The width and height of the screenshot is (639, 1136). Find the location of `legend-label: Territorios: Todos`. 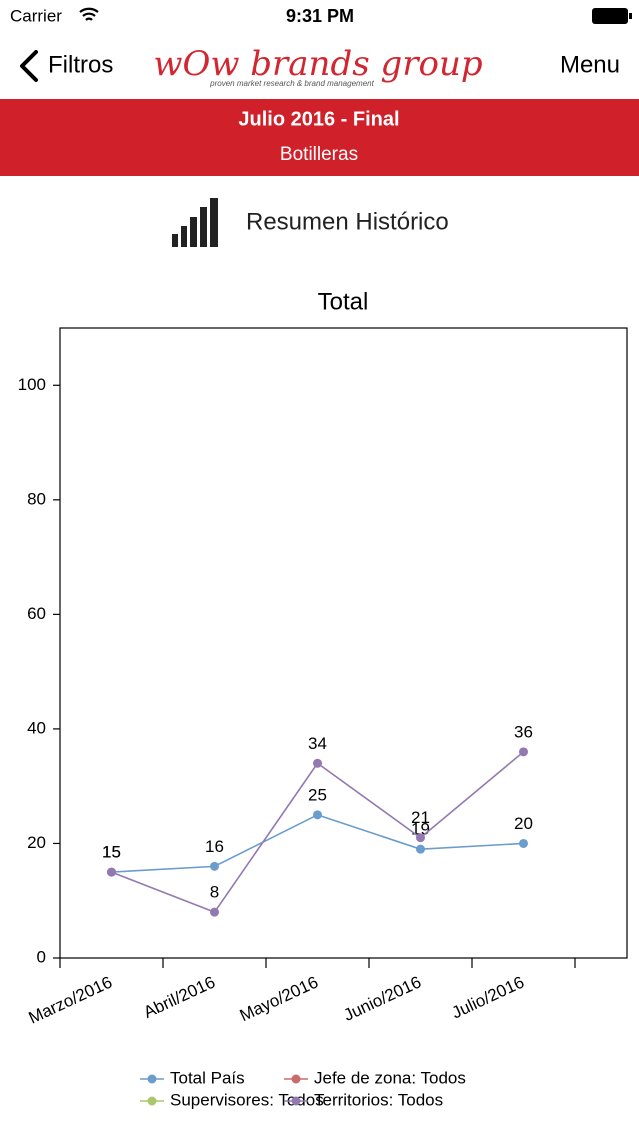

legend-label: Territorios: Todos is located at coordinates (378, 1099).